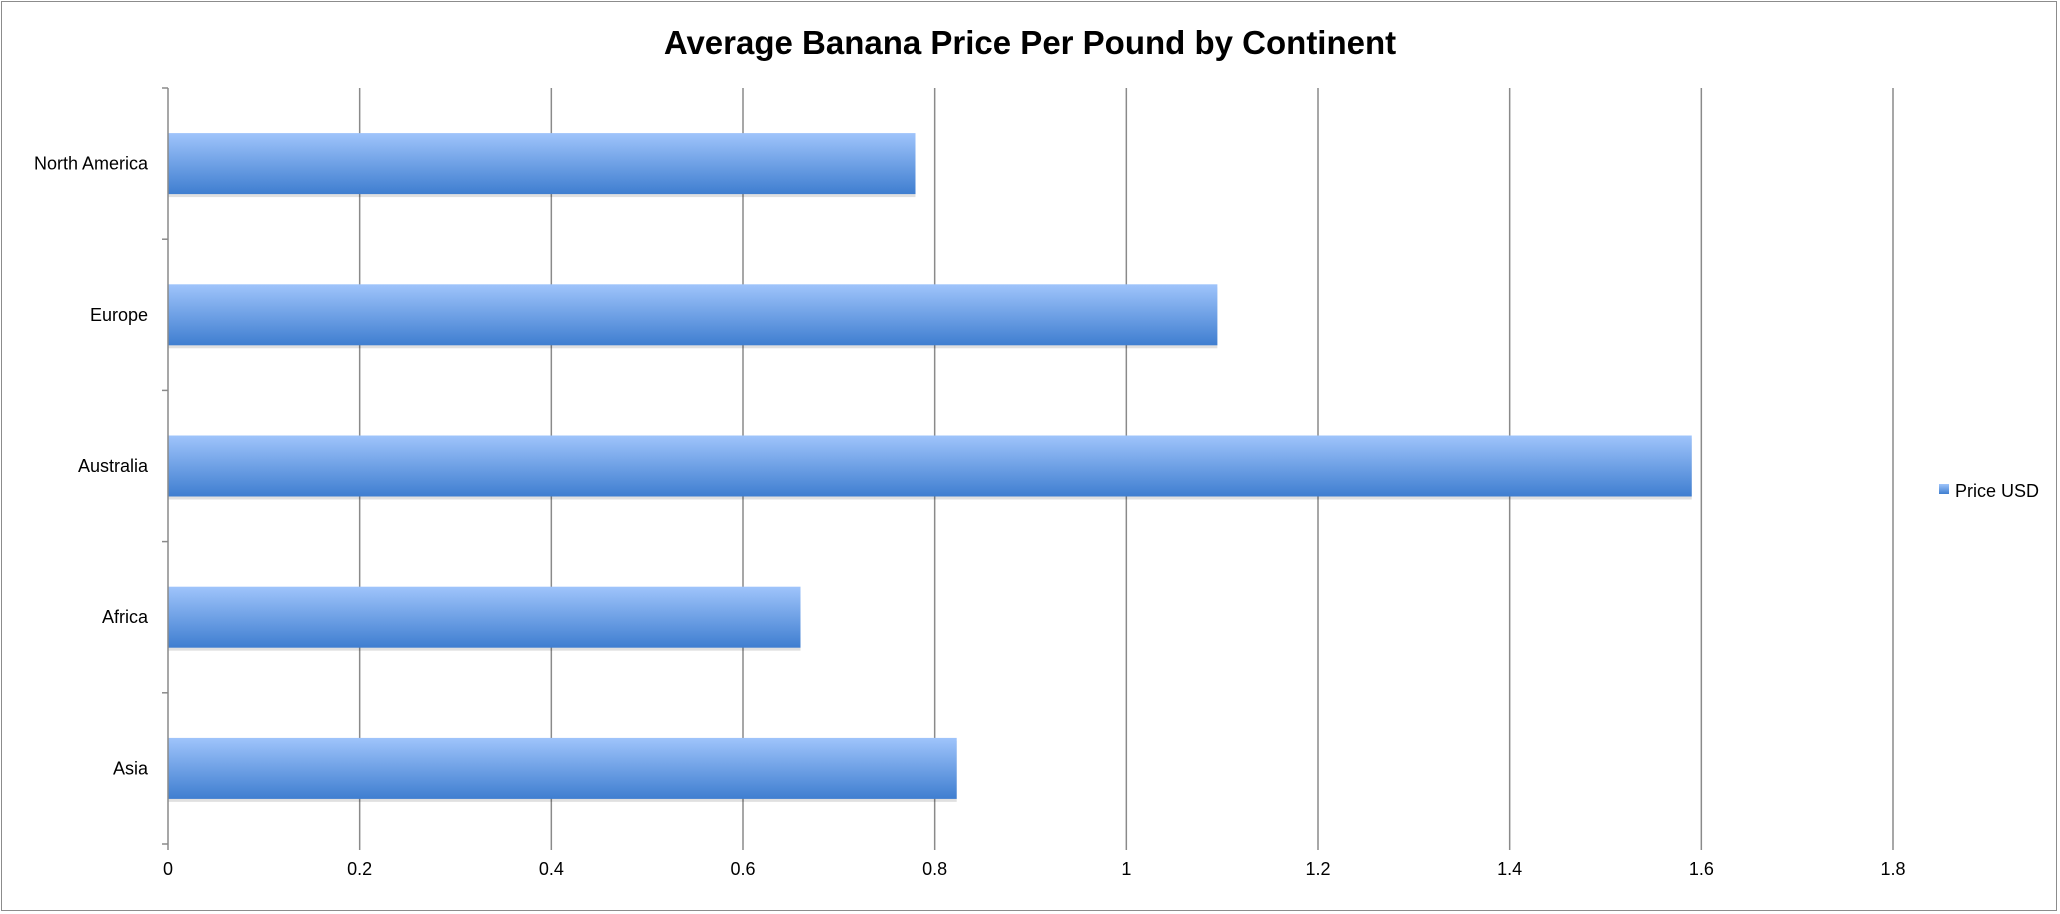 This screenshot has width=2060, height=914. I want to click on legend-swatch, so click(1944, 489).